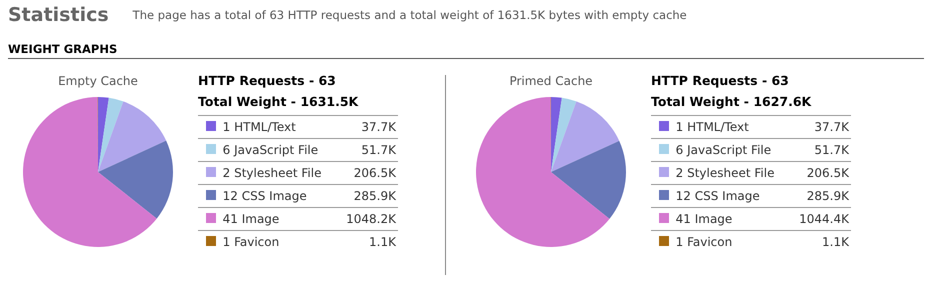 The image size is (932, 298). What do you see at coordinates (98, 81) in the screenshot?
I see `chart-title: Empty Cache` at bounding box center [98, 81].